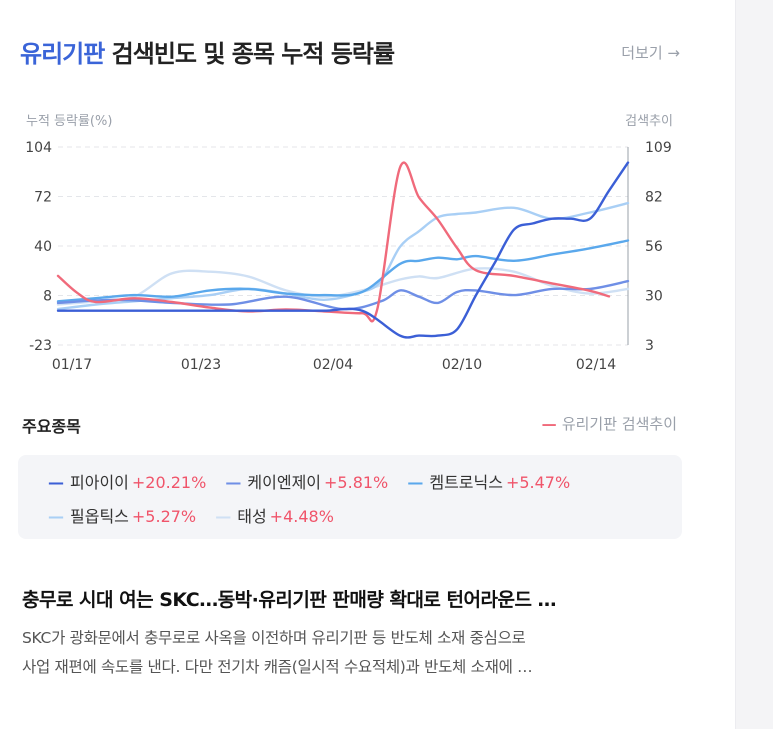 Image resolution: width=773 pixels, height=729 pixels. What do you see at coordinates (62, 54) in the screenshot?
I see `title-keyword: 유리기판` at bounding box center [62, 54].